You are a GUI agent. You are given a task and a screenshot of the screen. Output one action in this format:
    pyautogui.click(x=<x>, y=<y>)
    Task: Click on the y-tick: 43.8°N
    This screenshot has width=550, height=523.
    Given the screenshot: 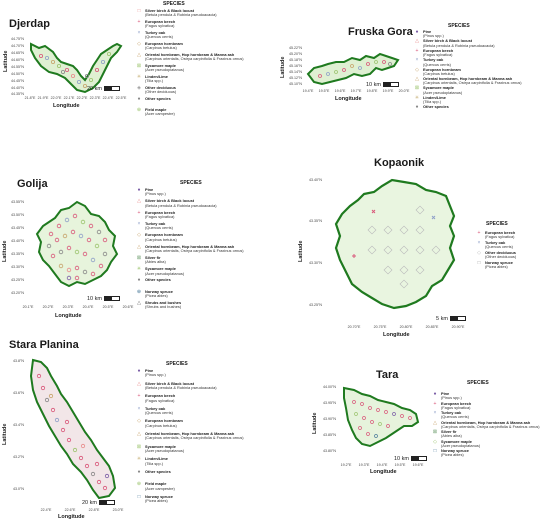 What is the action you would take?
    pyautogui.click(x=18, y=361)
    